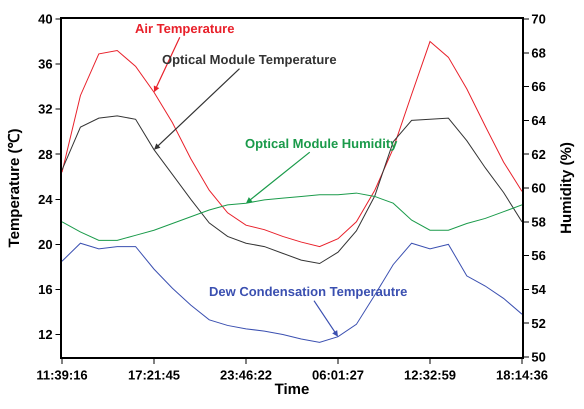  Describe the element at coordinates (45, 334) in the screenshot. I see `y-tick-label: 12` at that location.